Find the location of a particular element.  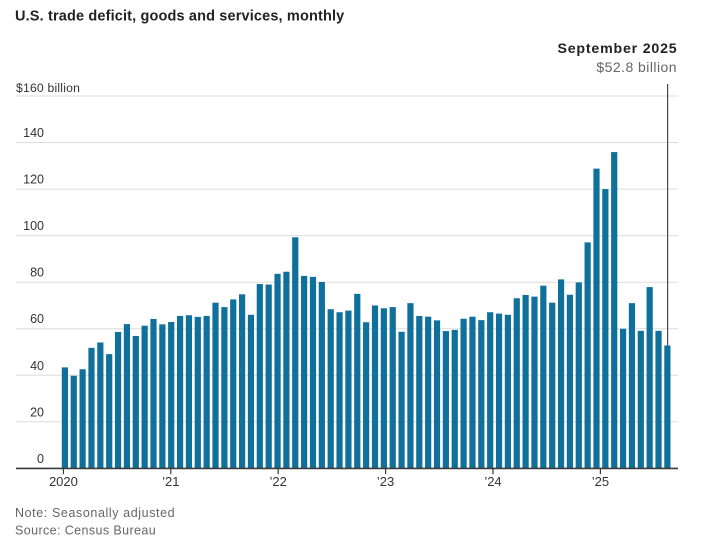

svg-text: ’22 is located at coordinates (278, 481).